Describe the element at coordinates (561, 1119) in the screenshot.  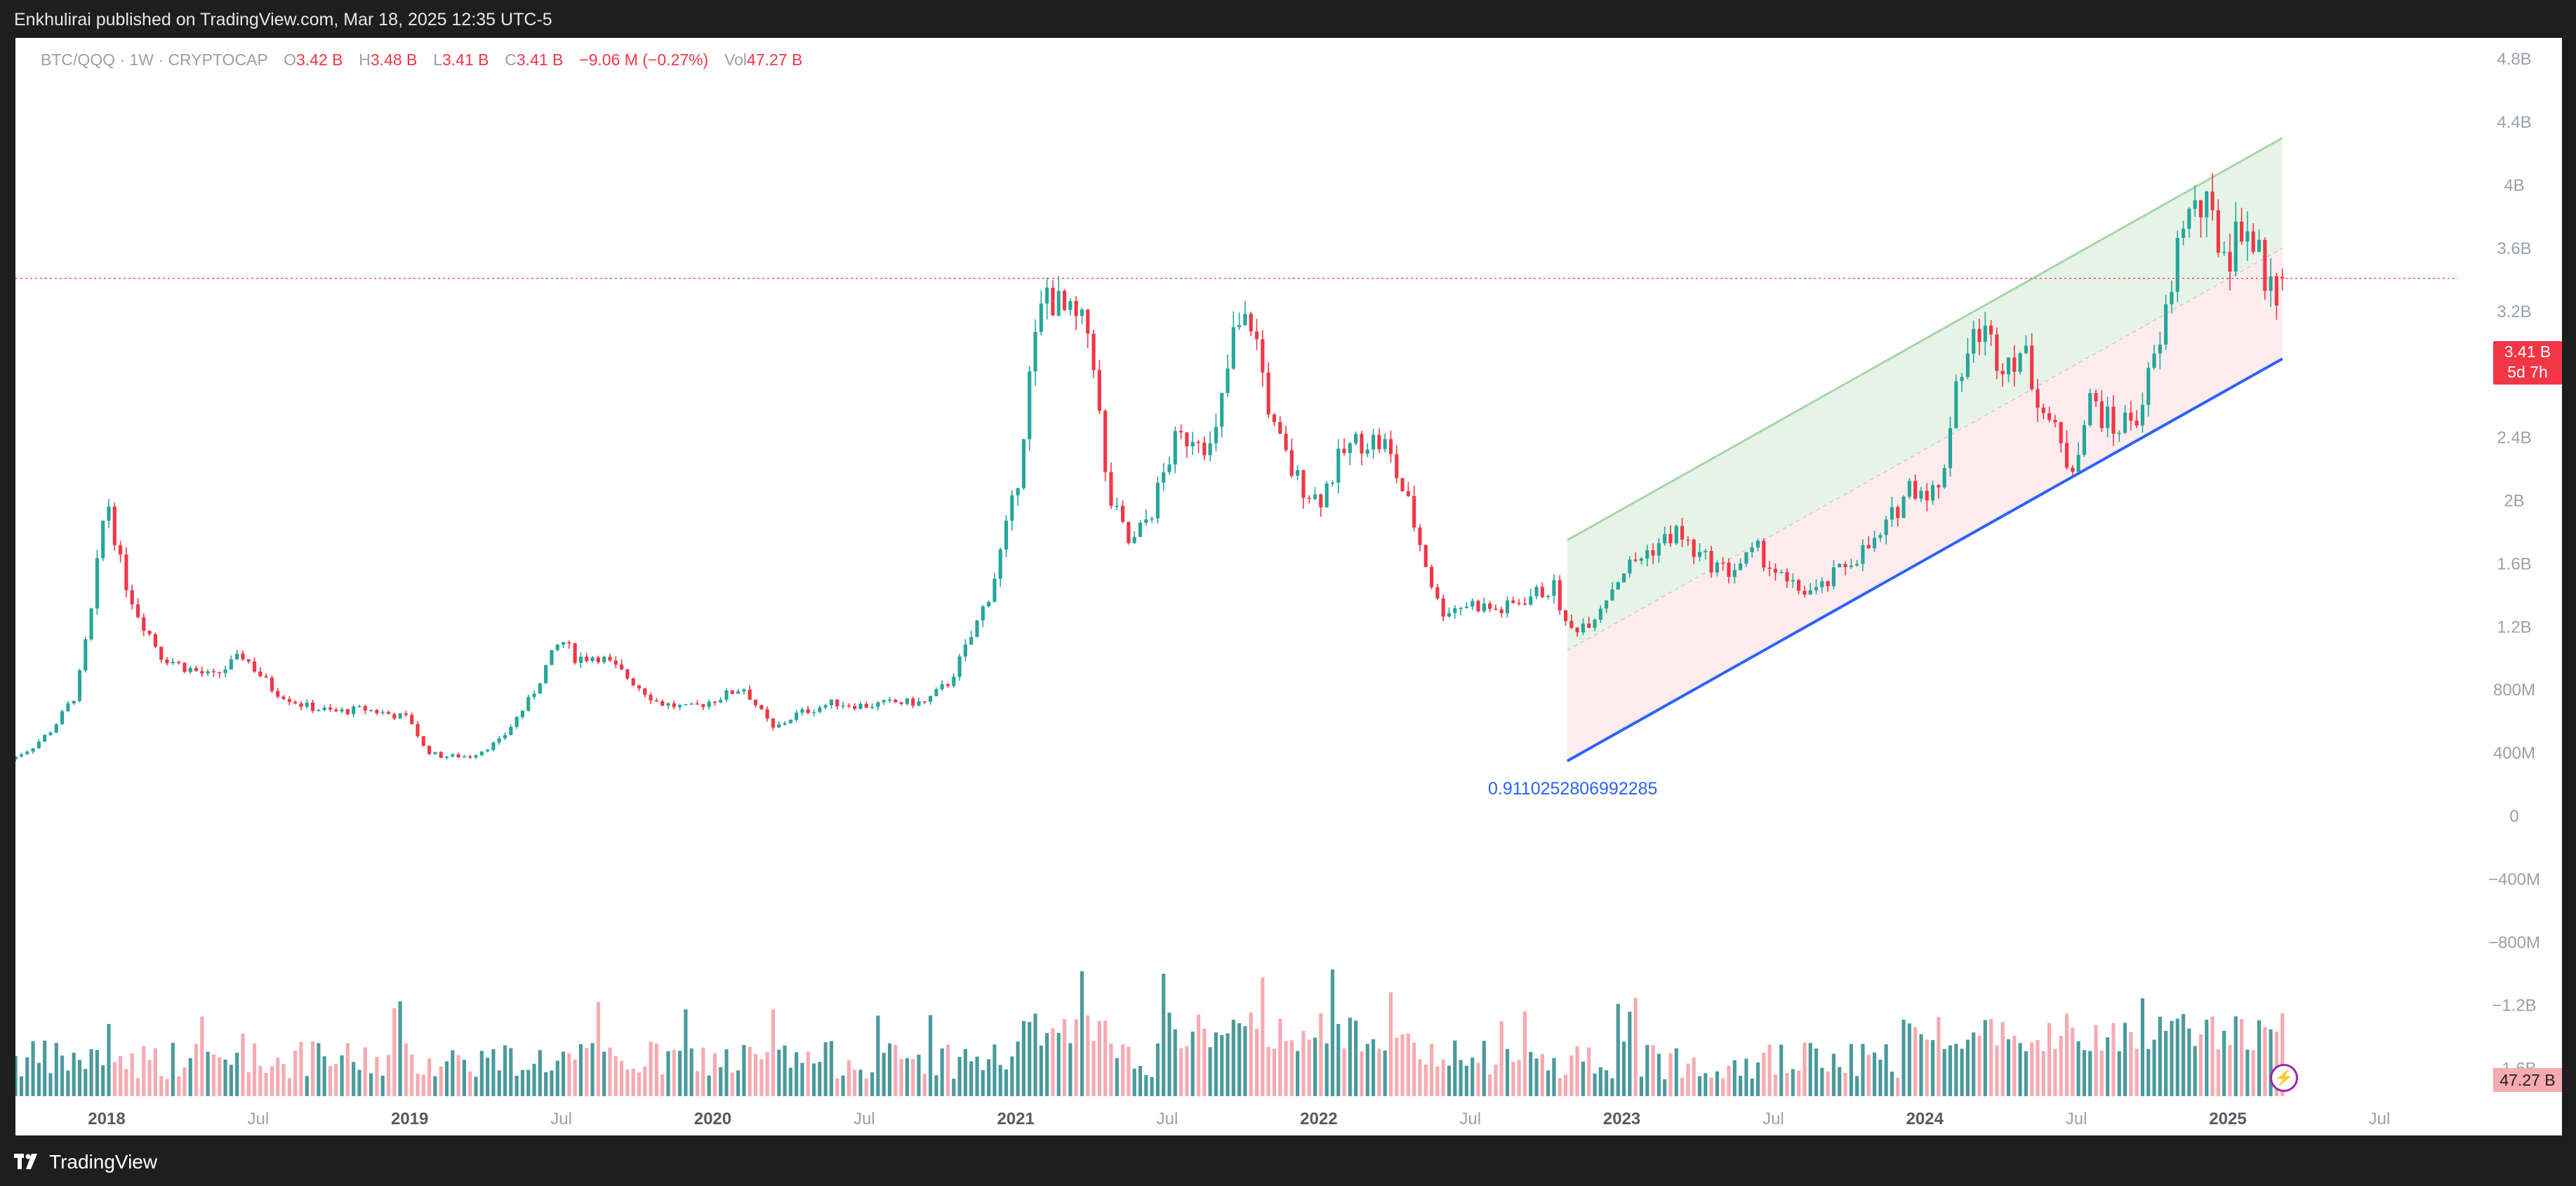
I see `x-tick-label: Jul` at that location.